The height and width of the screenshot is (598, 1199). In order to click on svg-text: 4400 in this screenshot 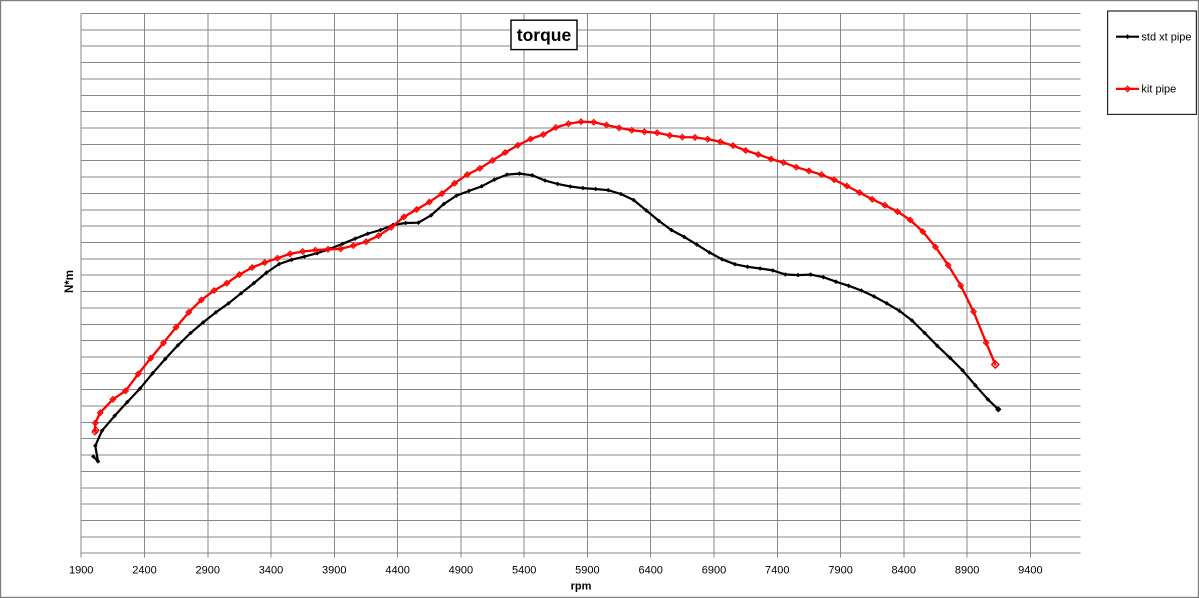, I will do `click(397, 571)`.